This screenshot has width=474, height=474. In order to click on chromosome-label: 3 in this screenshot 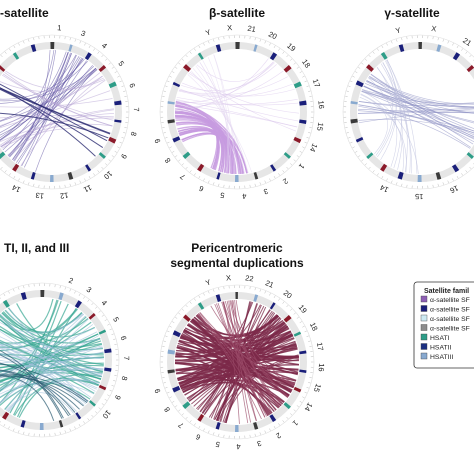, I will do `click(89, 290)`.